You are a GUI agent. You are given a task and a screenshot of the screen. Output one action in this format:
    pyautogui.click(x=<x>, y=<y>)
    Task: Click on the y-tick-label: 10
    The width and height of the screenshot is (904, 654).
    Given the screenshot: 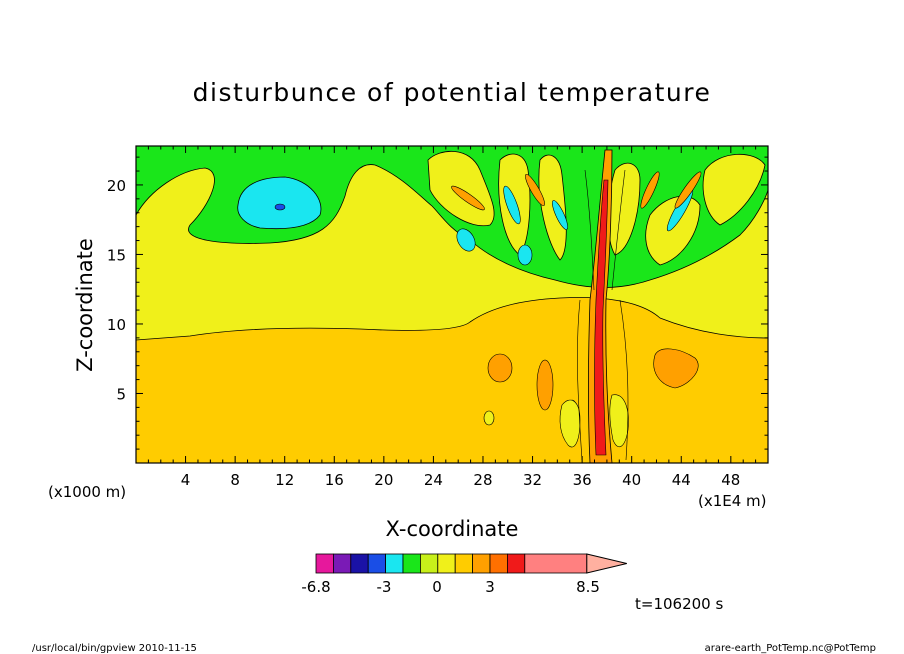 What is the action you would take?
    pyautogui.click(x=116, y=325)
    